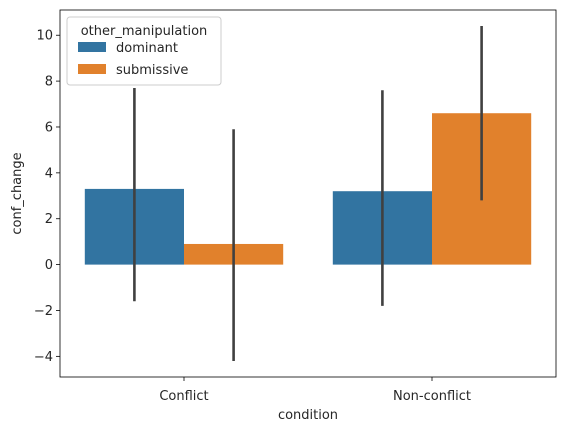 The height and width of the screenshot is (432, 565). I want to click on legend-swatch-submissive, so click(92, 69).